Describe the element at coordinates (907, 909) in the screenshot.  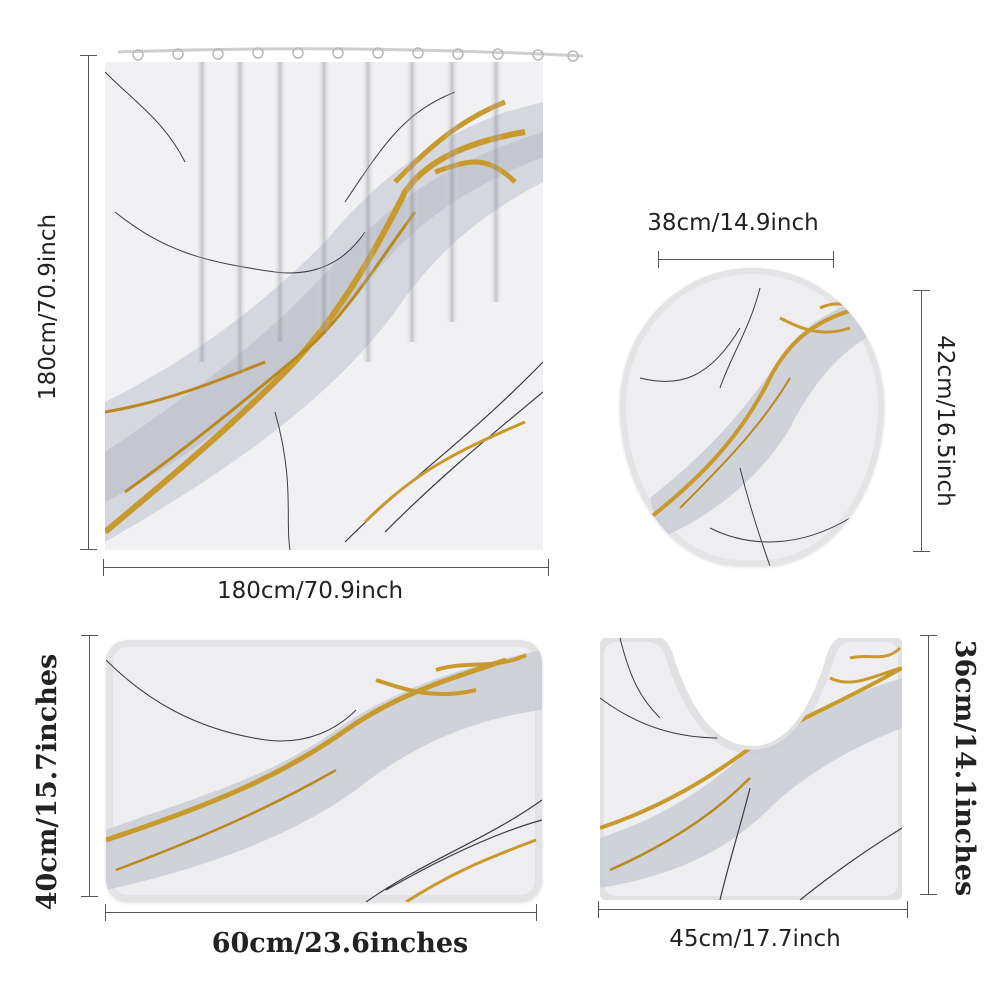
I see `contour-mat-width-tick-right` at that location.